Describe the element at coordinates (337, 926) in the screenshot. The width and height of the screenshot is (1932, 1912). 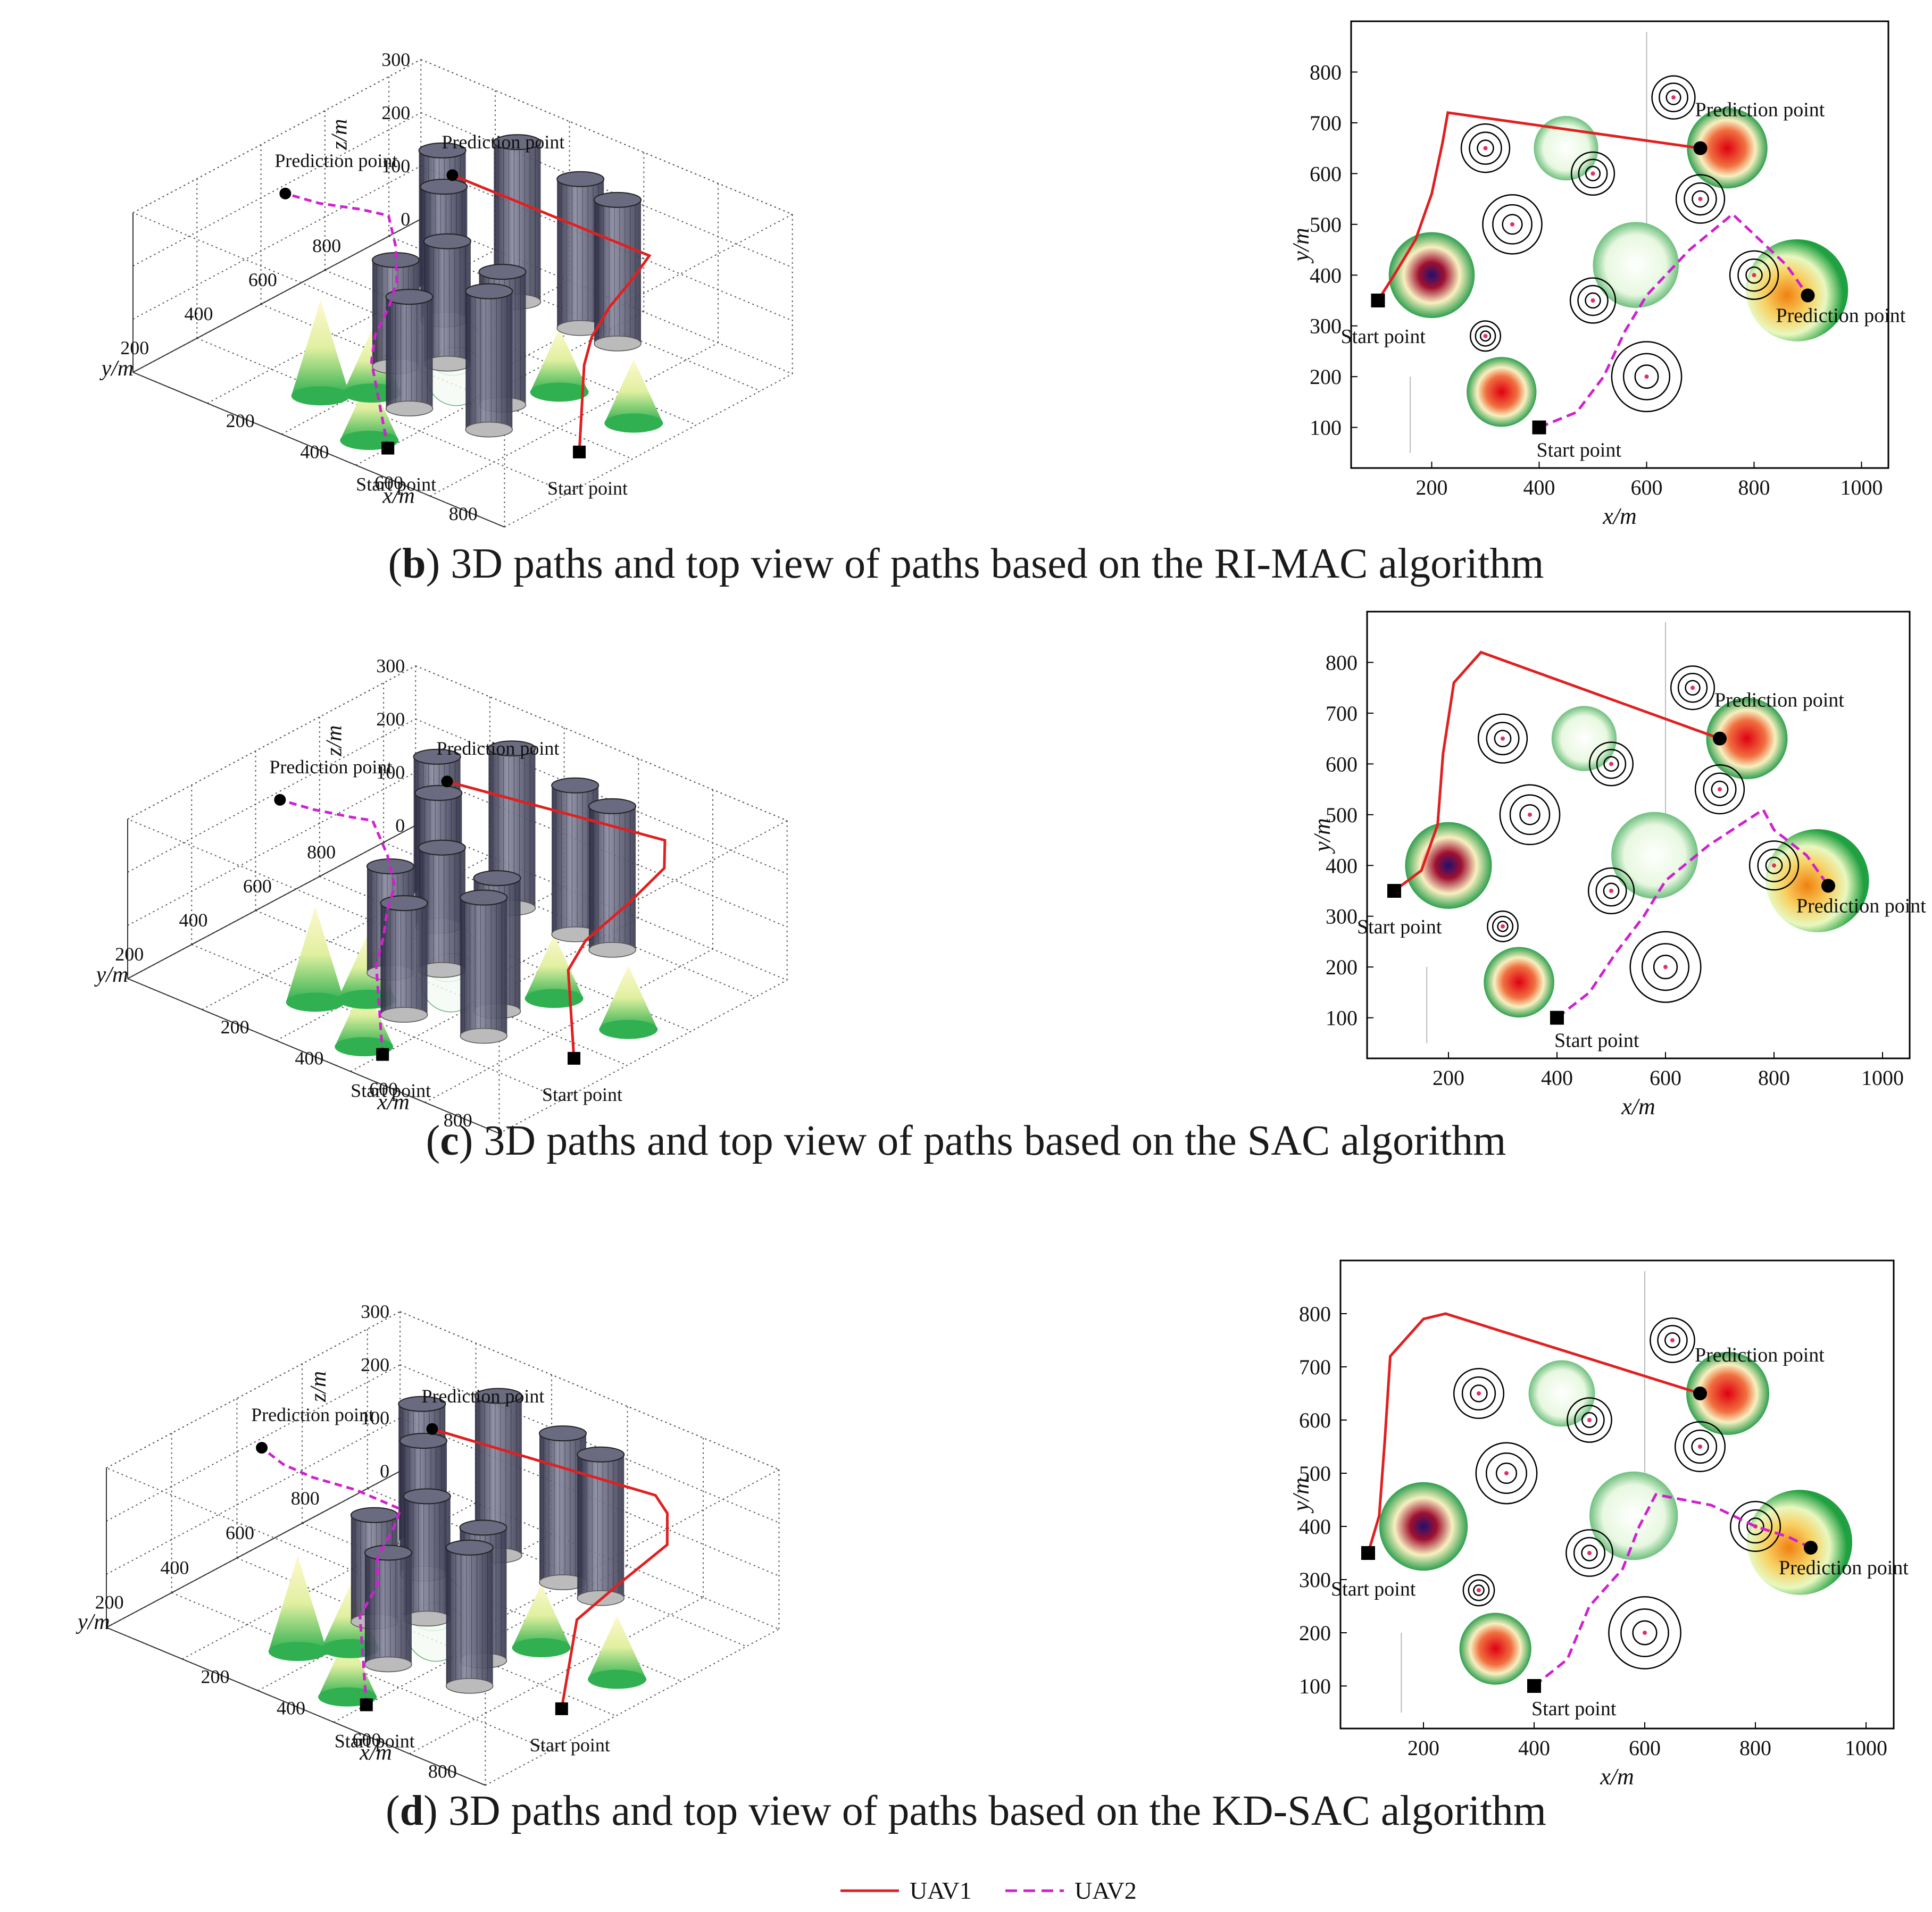
I see `path3d-uav2` at that location.